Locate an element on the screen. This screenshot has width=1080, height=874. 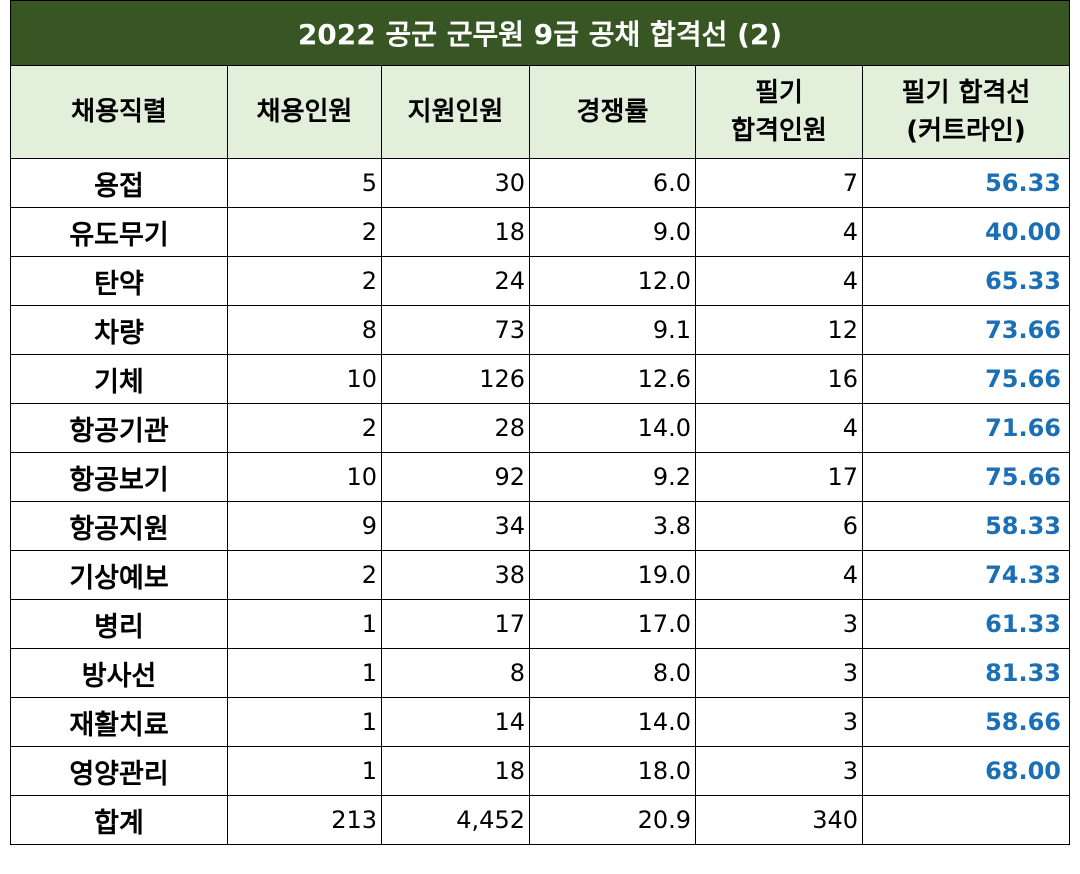
position-cell: 영양관리 is located at coordinates (119, 771).